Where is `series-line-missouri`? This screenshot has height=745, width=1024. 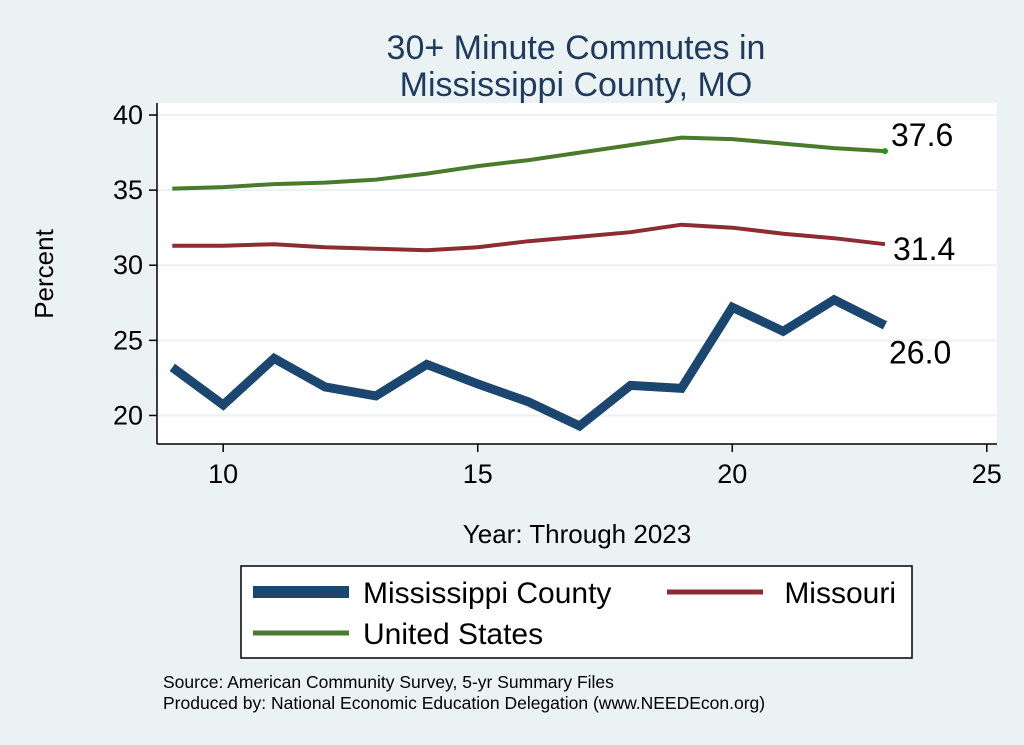
series-line-missouri is located at coordinates (529, 237).